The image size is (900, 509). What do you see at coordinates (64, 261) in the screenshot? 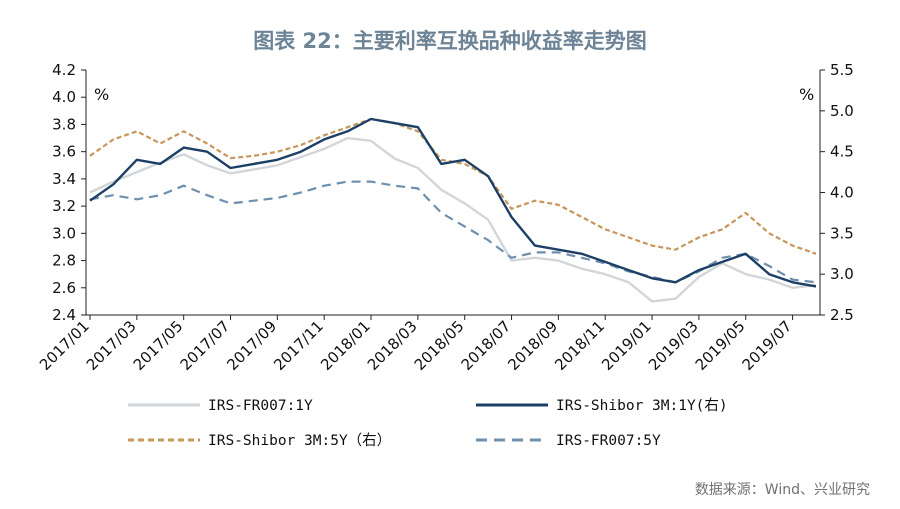
I see `left-tick-label: 2.8` at bounding box center [64, 261].